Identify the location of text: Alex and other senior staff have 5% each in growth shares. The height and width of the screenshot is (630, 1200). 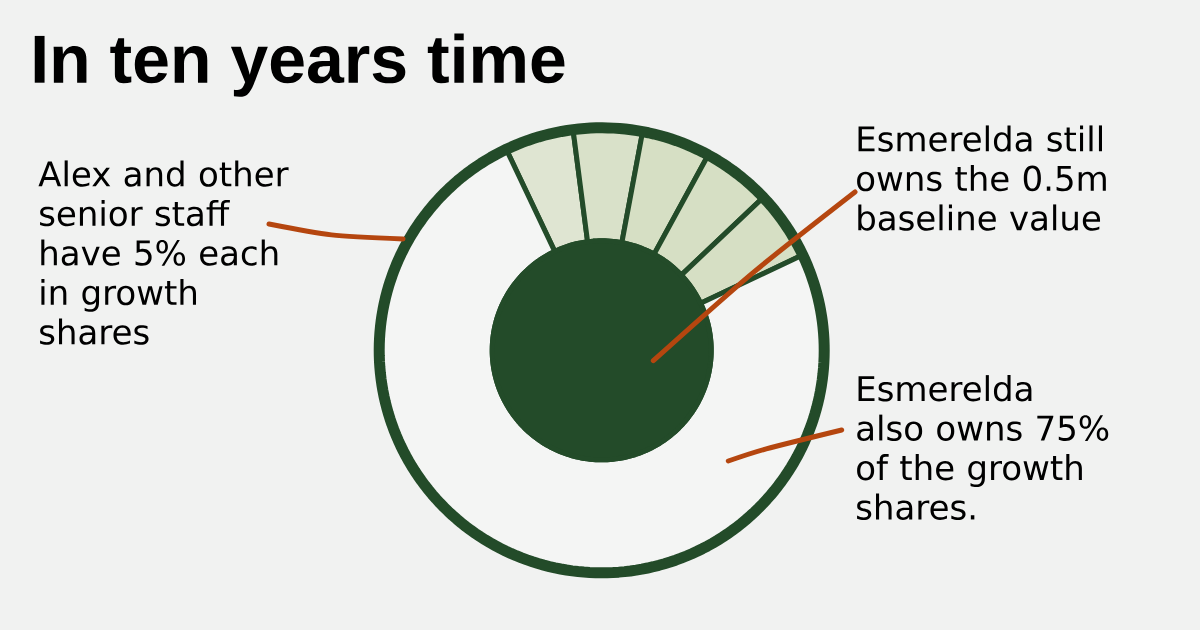
(163, 252).